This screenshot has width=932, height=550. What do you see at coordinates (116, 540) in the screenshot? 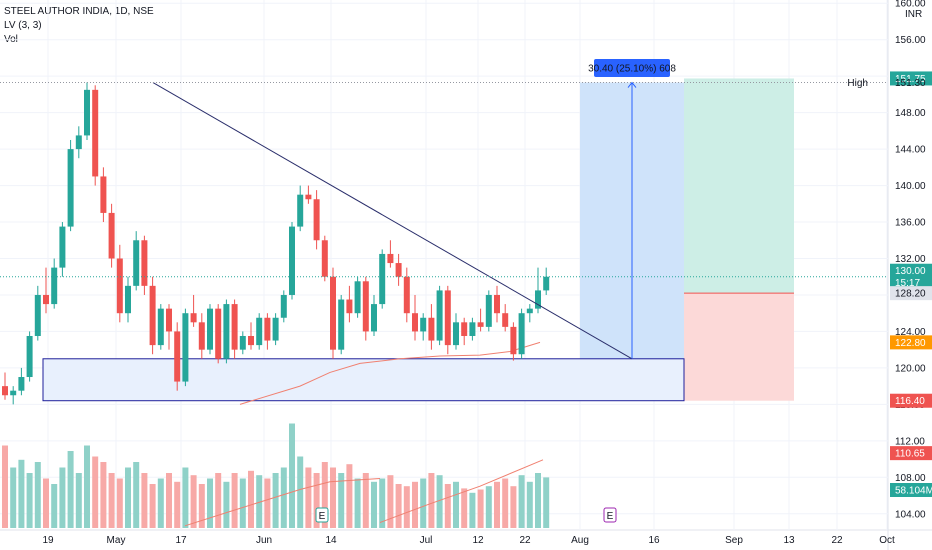
I see `x-tick-label: May` at bounding box center [116, 540].